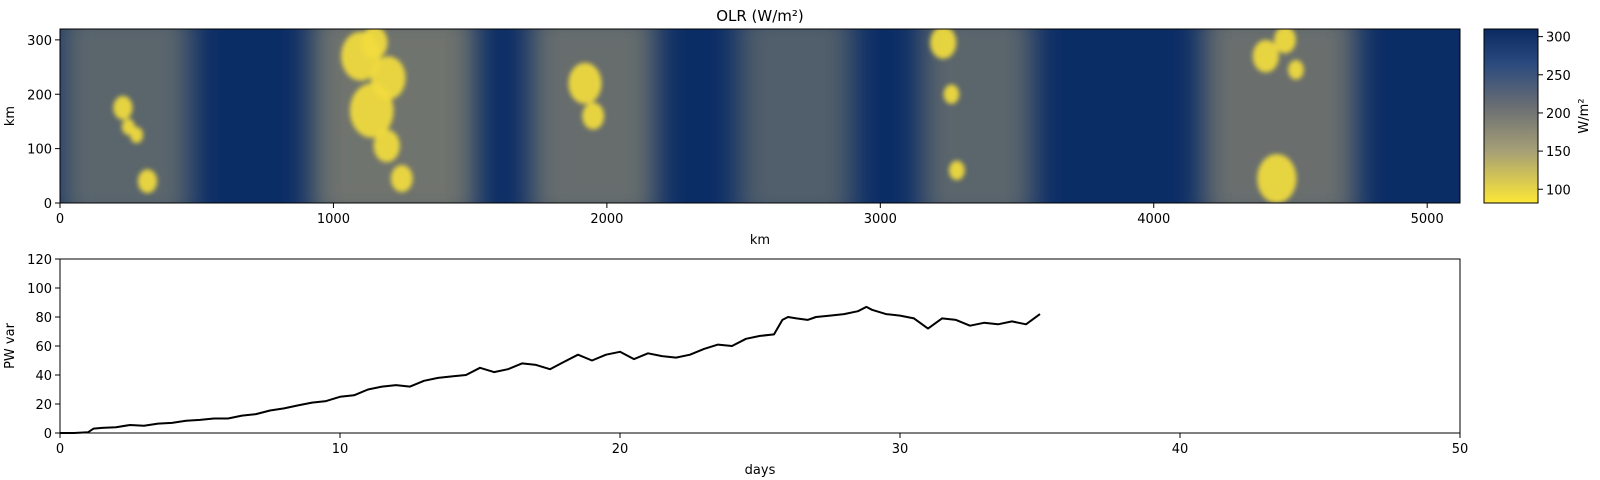 This screenshot has height=480, width=1600. I want to click on line-y-ticks: 0 20 40 60 80 100 120, so click(43, 347).